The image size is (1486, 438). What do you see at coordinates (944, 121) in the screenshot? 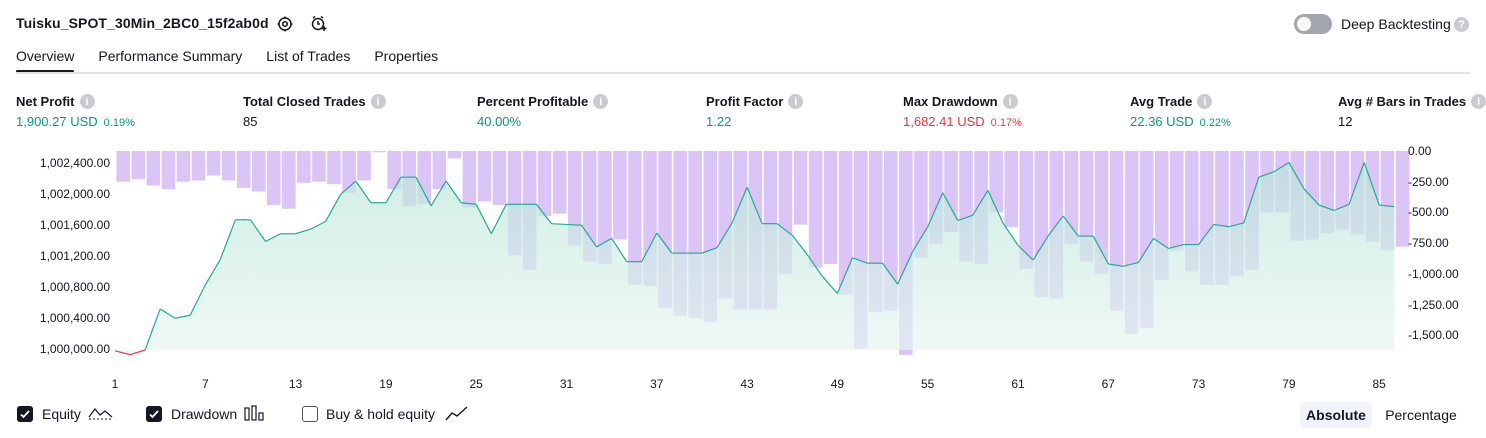
I see `metric-value: 1,682.41 USD` at bounding box center [944, 121].